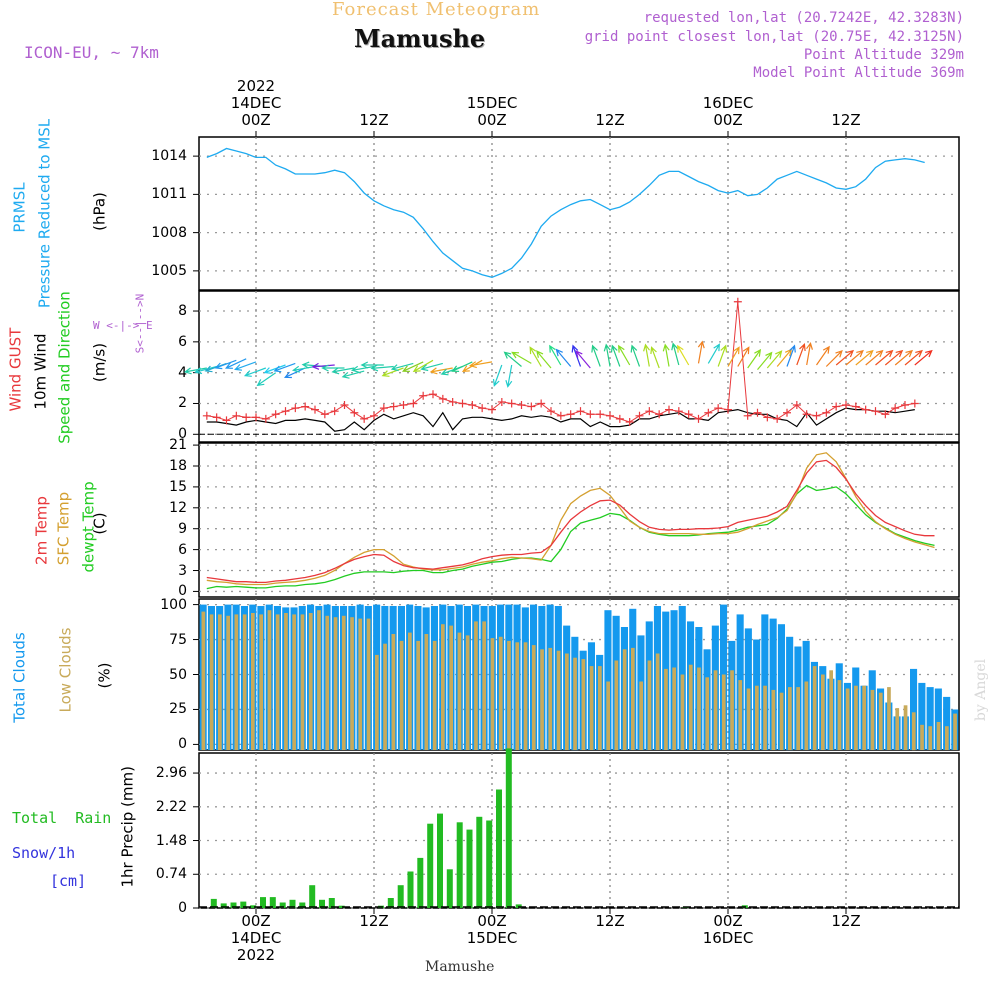 This screenshot has width=1000, height=1000. Describe the element at coordinates (460, 967) in the screenshot. I see `footer-location: Mamushe` at that location.